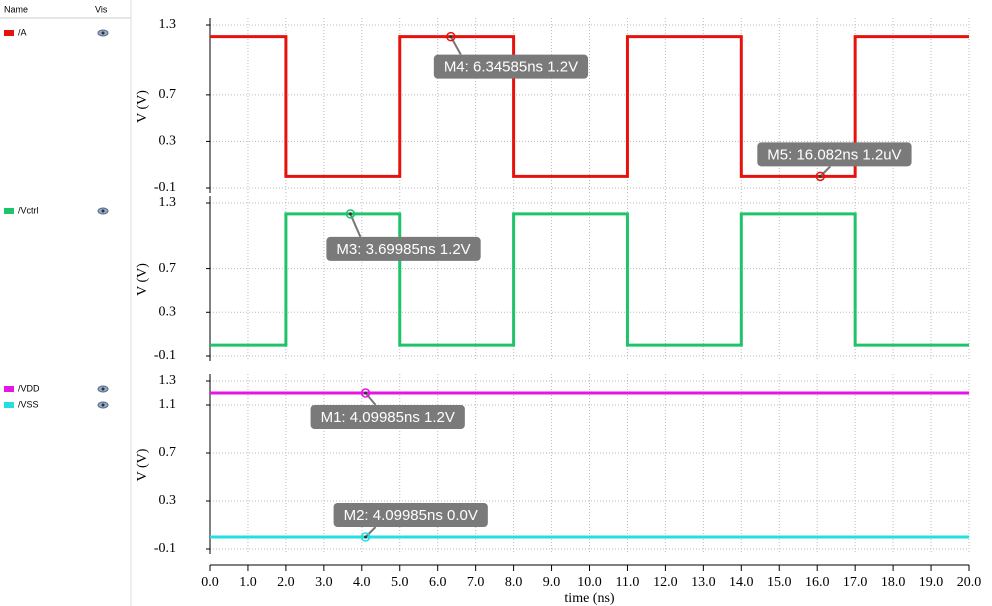 The height and width of the screenshot is (606, 992). I want to click on x-tick-label: 10.0, so click(589, 582).